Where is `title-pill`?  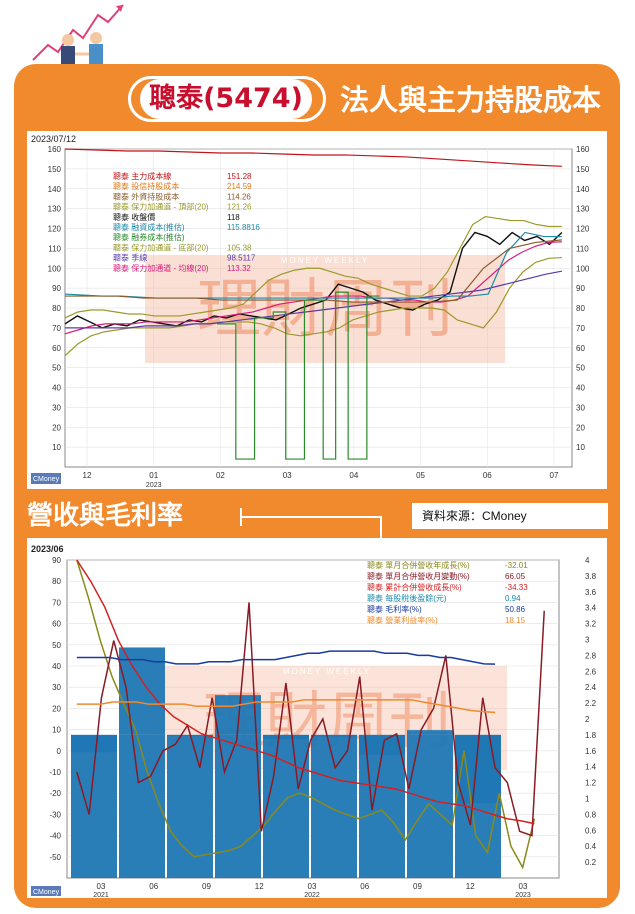
title-pill is located at coordinates (226, 99).